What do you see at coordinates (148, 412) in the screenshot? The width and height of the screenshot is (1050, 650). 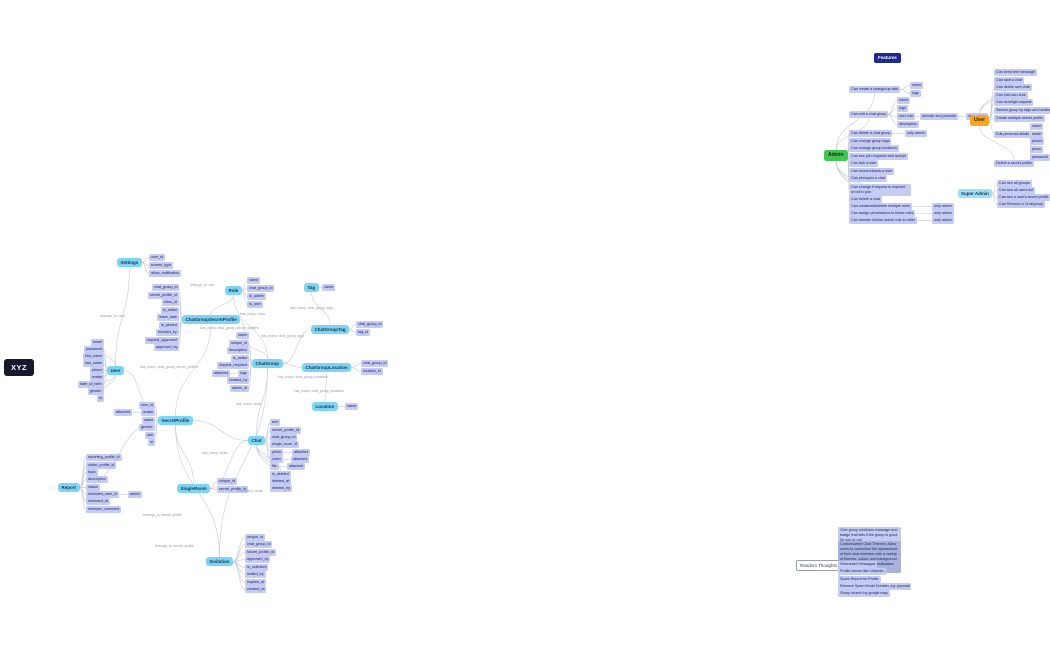 I see `sp-avatar: avatar` at bounding box center [148, 412].